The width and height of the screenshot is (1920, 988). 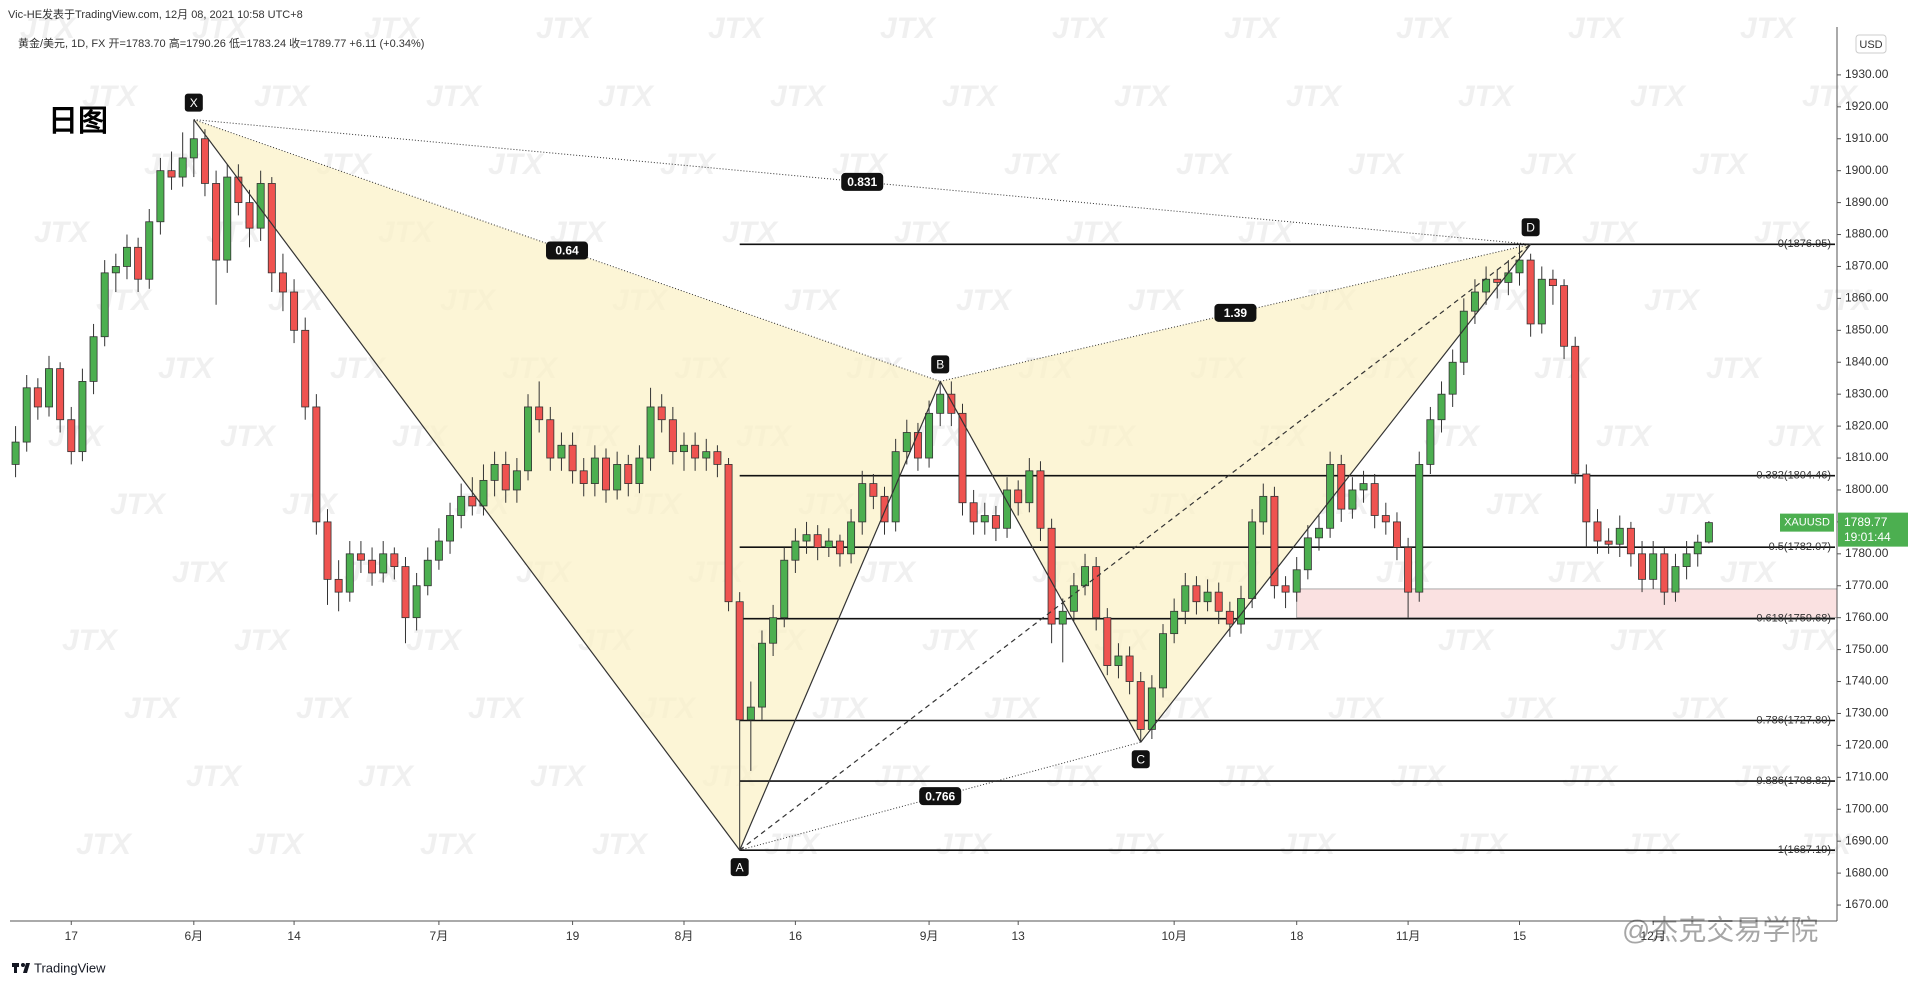 I want to click on y-tick-label: 1730.00, so click(x=1867, y=713).